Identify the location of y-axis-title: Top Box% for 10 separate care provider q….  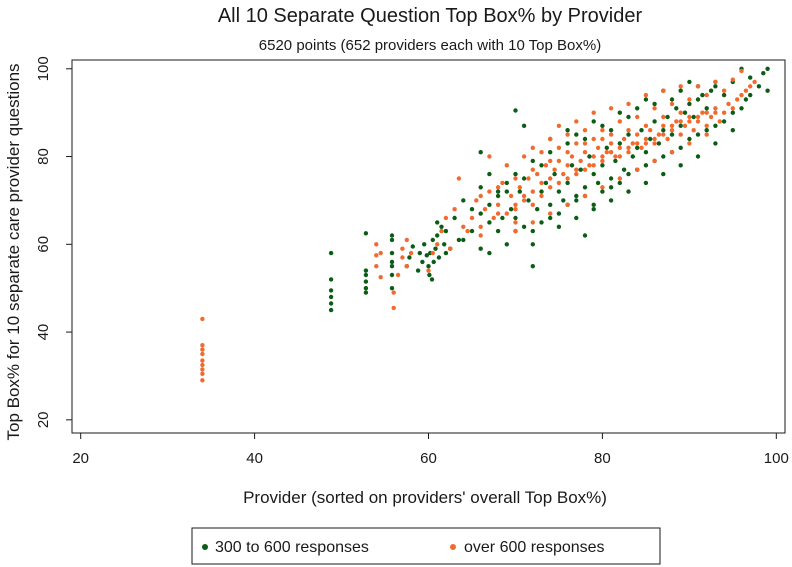
(13, 251).